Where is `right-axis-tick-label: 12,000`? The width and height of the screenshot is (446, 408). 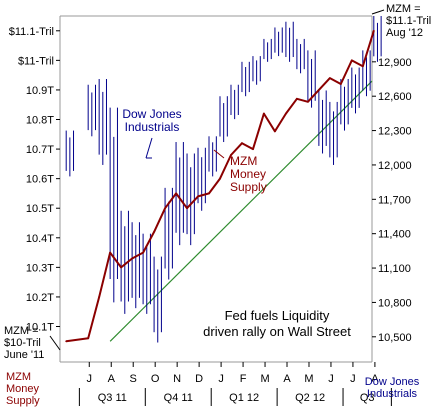
right-axis-tick-label: 12,000 is located at coordinates (395, 166).